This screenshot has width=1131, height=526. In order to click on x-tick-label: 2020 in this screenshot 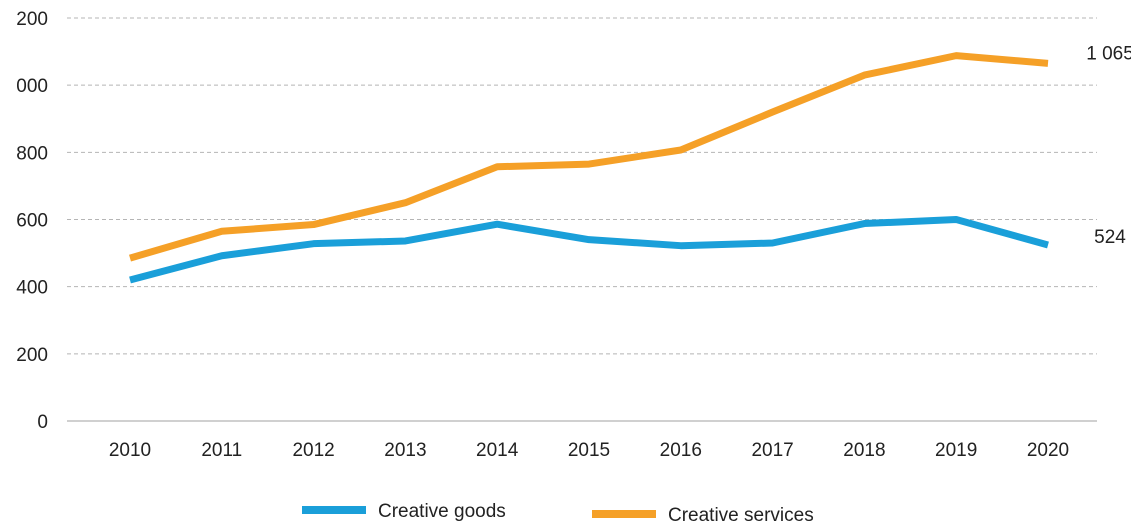, I will do `click(1048, 450)`.